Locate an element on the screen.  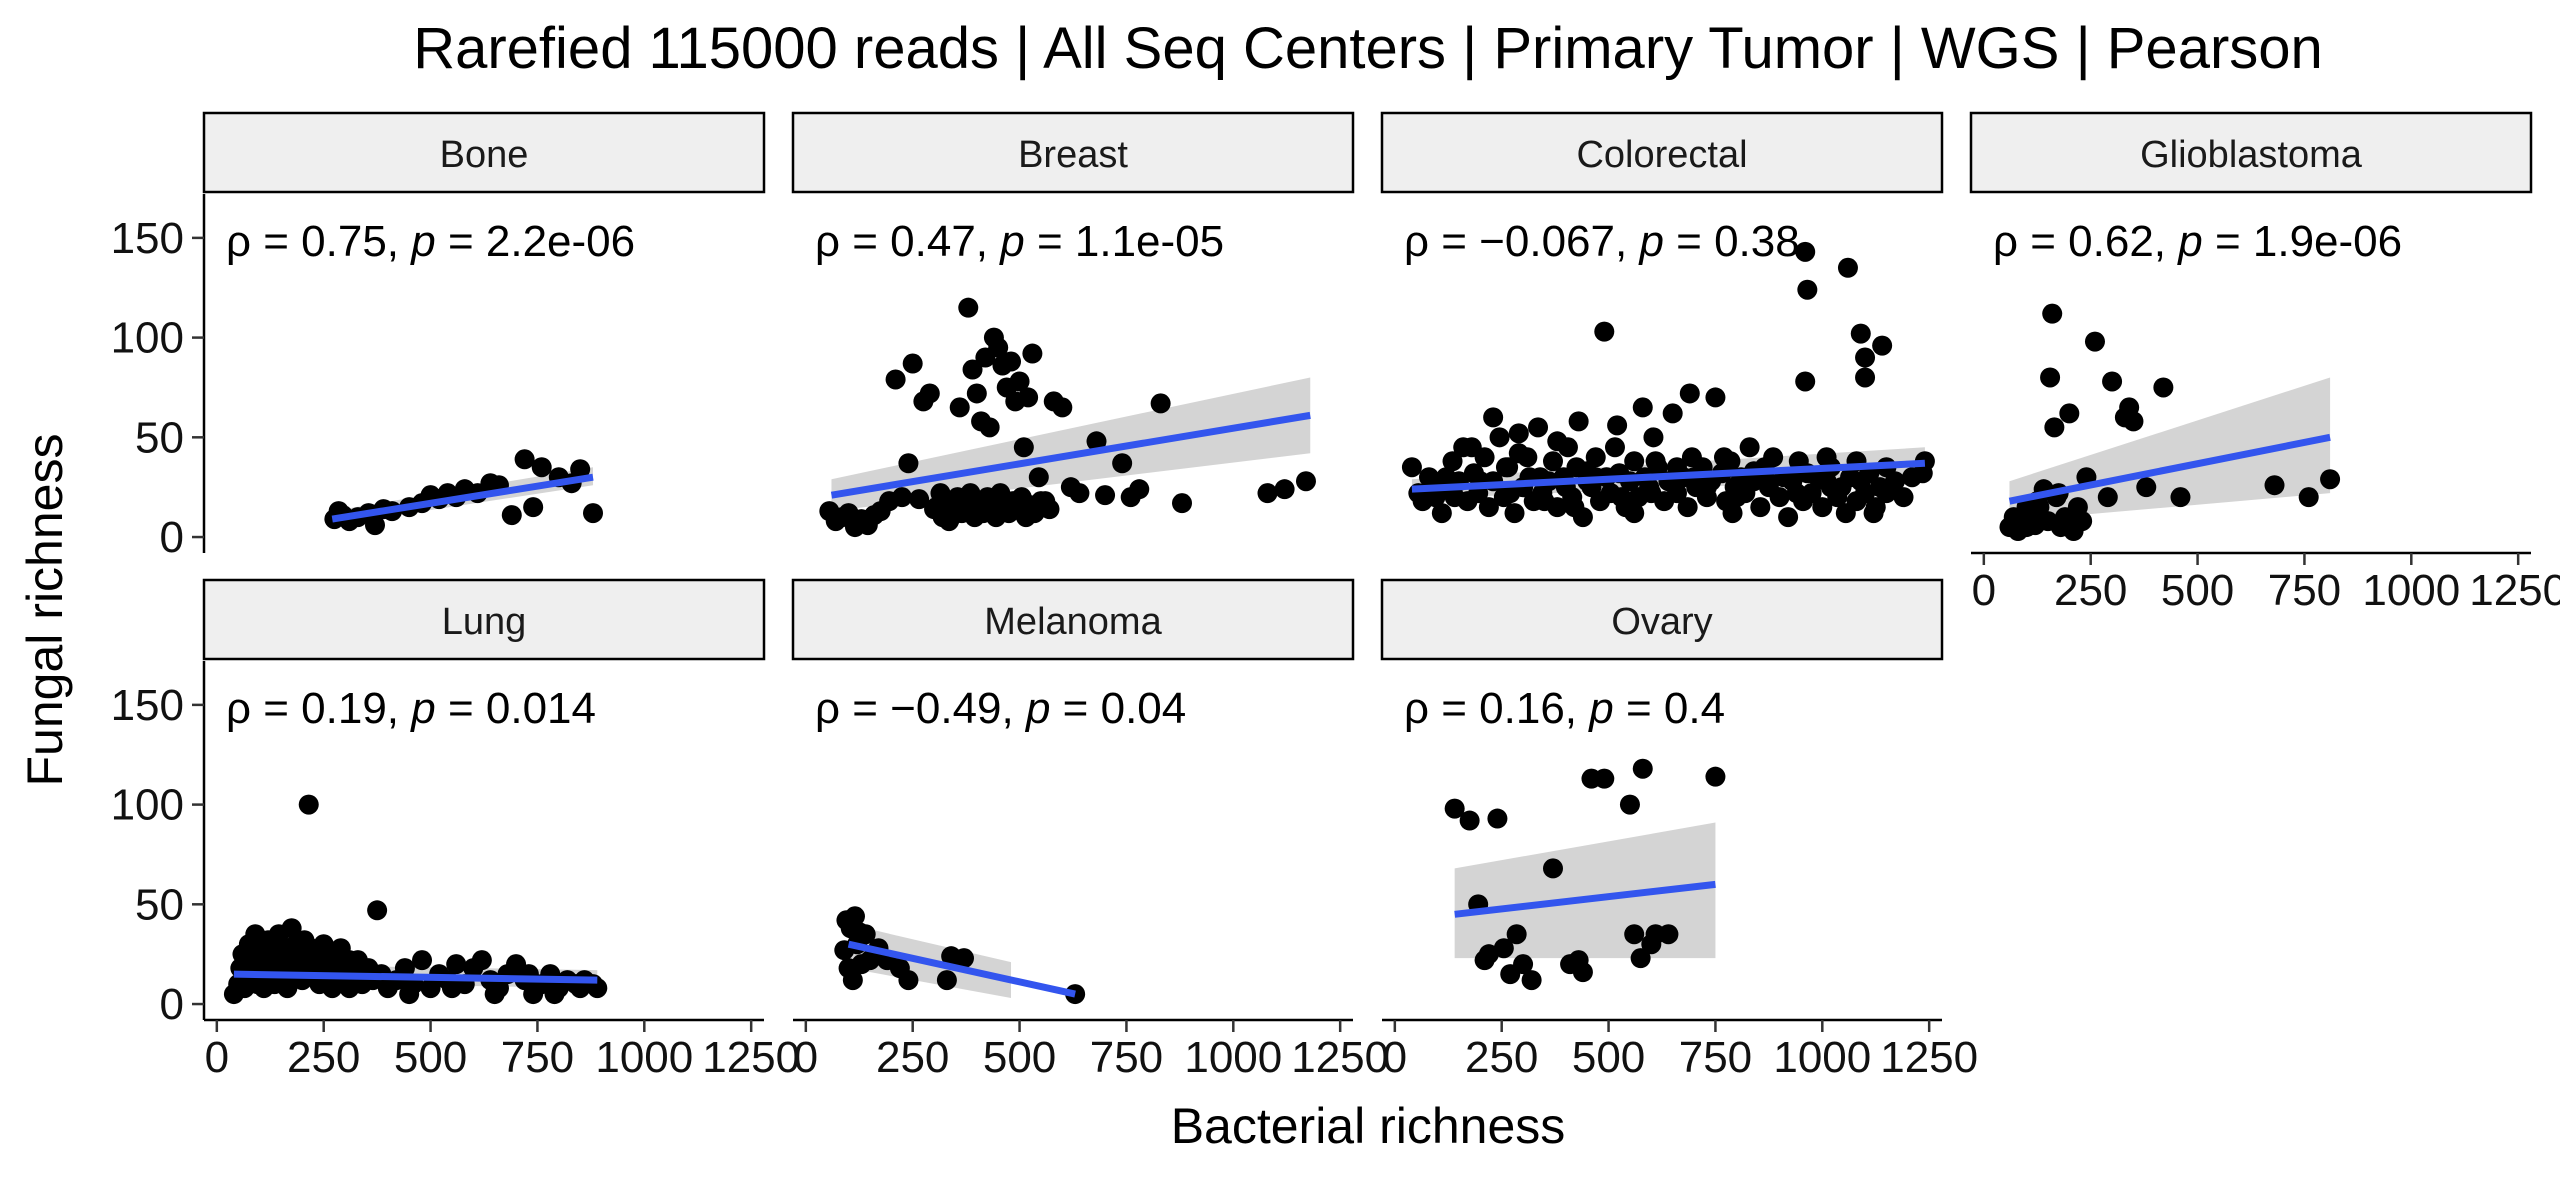
y-tick-label-lung-2: 100 is located at coordinates (147, 805).